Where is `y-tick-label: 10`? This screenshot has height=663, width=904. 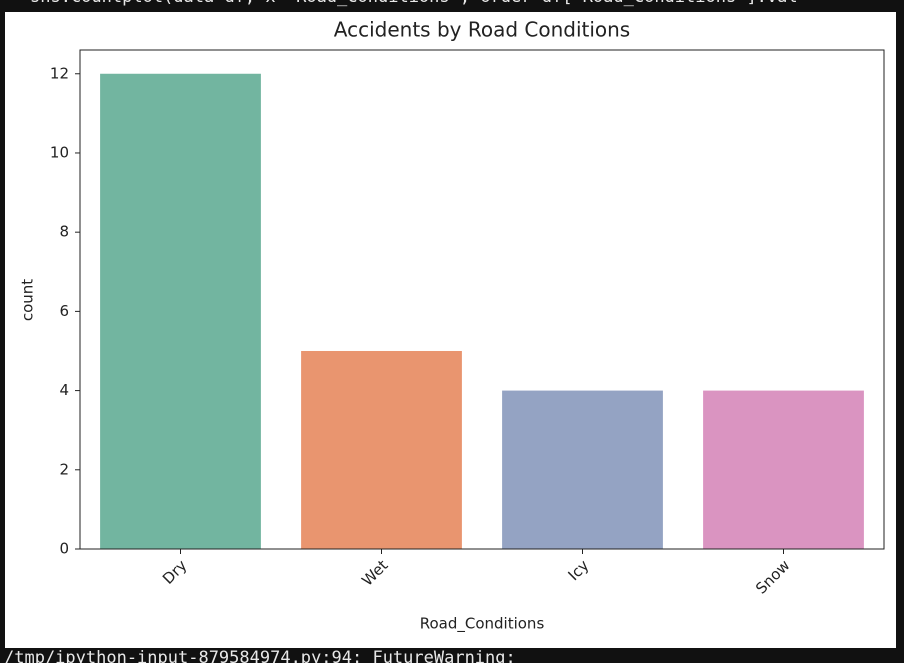
y-tick-label: 10 is located at coordinates (59, 152).